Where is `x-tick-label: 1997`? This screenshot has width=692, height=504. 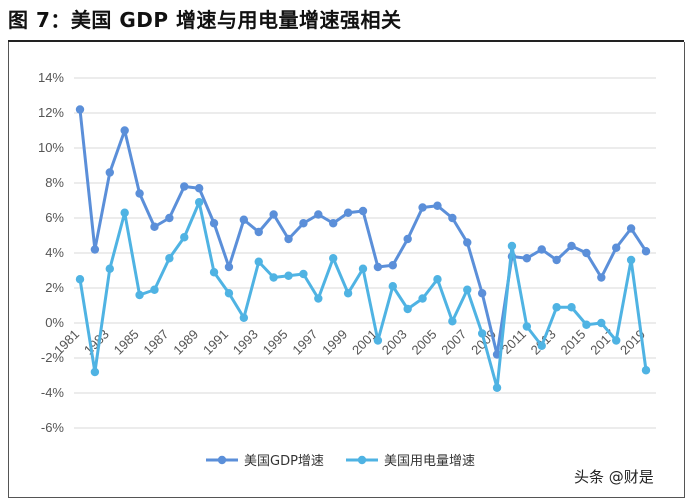
x-tick-label: 1997 is located at coordinates (304, 342).